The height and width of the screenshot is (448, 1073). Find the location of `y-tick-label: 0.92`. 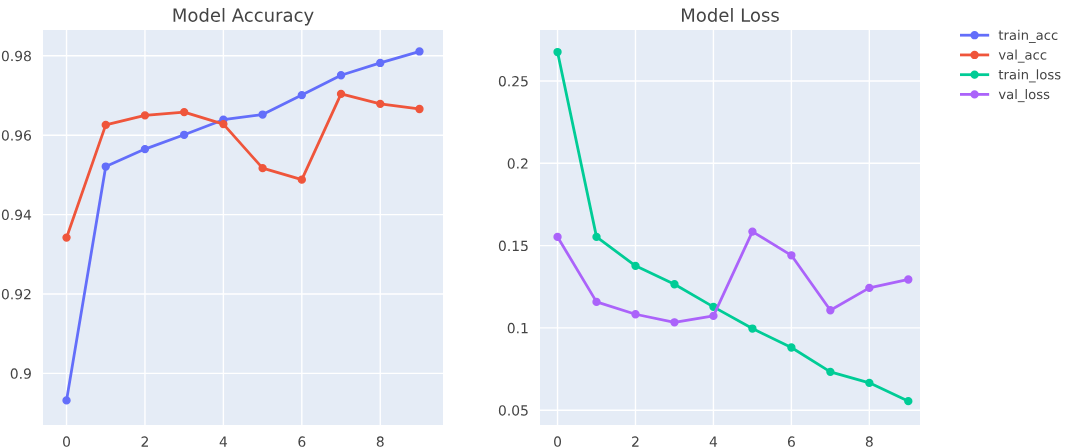

y-tick-label: 0.92 is located at coordinates (16, 294).